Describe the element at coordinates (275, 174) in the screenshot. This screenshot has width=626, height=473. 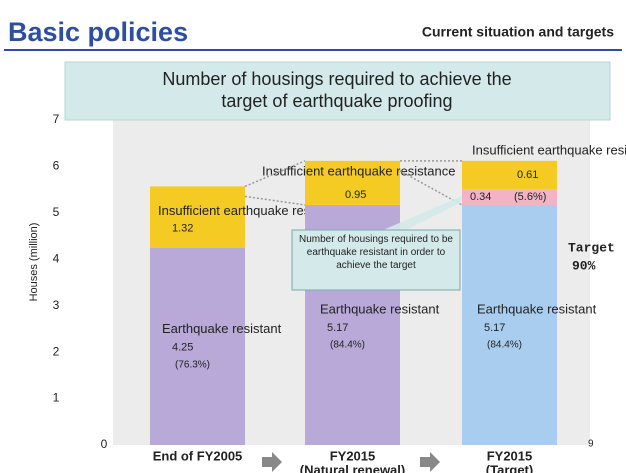
I see `connector` at that location.